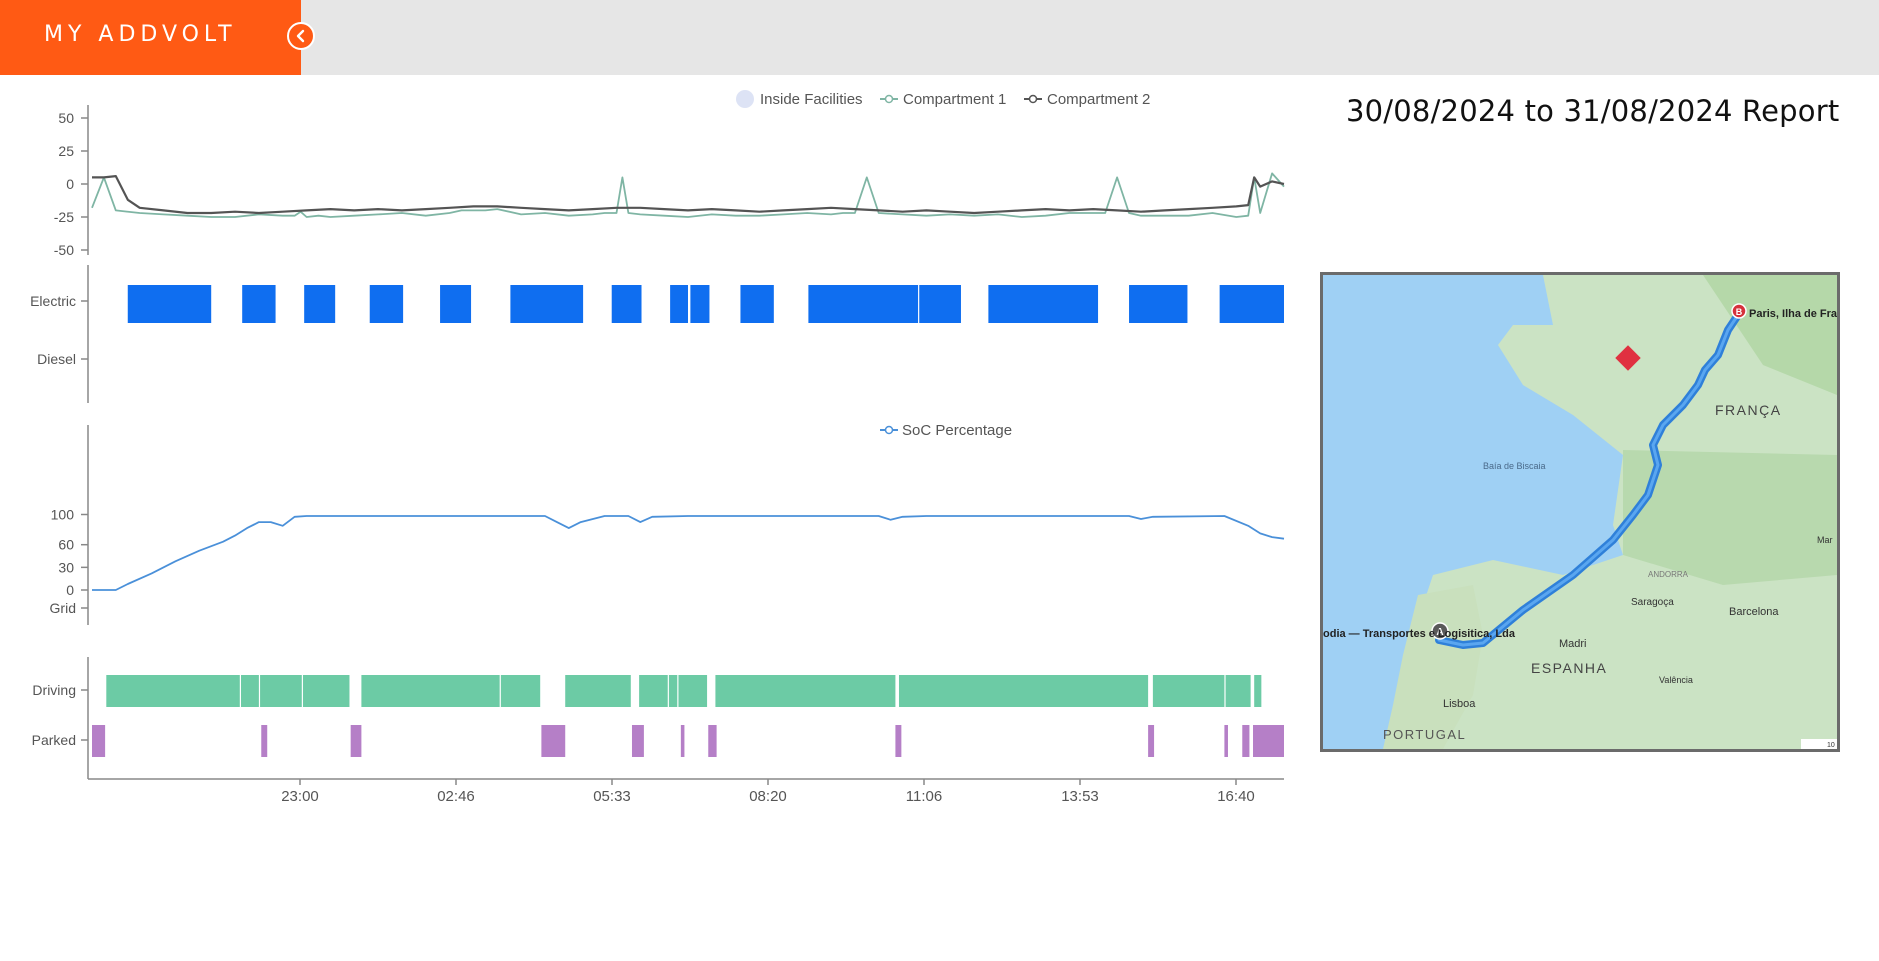 The height and width of the screenshot is (961, 1879). Describe the element at coordinates (1593, 111) in the screenshot. I see `report-title: 30/08/2024 to 31/08/2024 Report` at that location.